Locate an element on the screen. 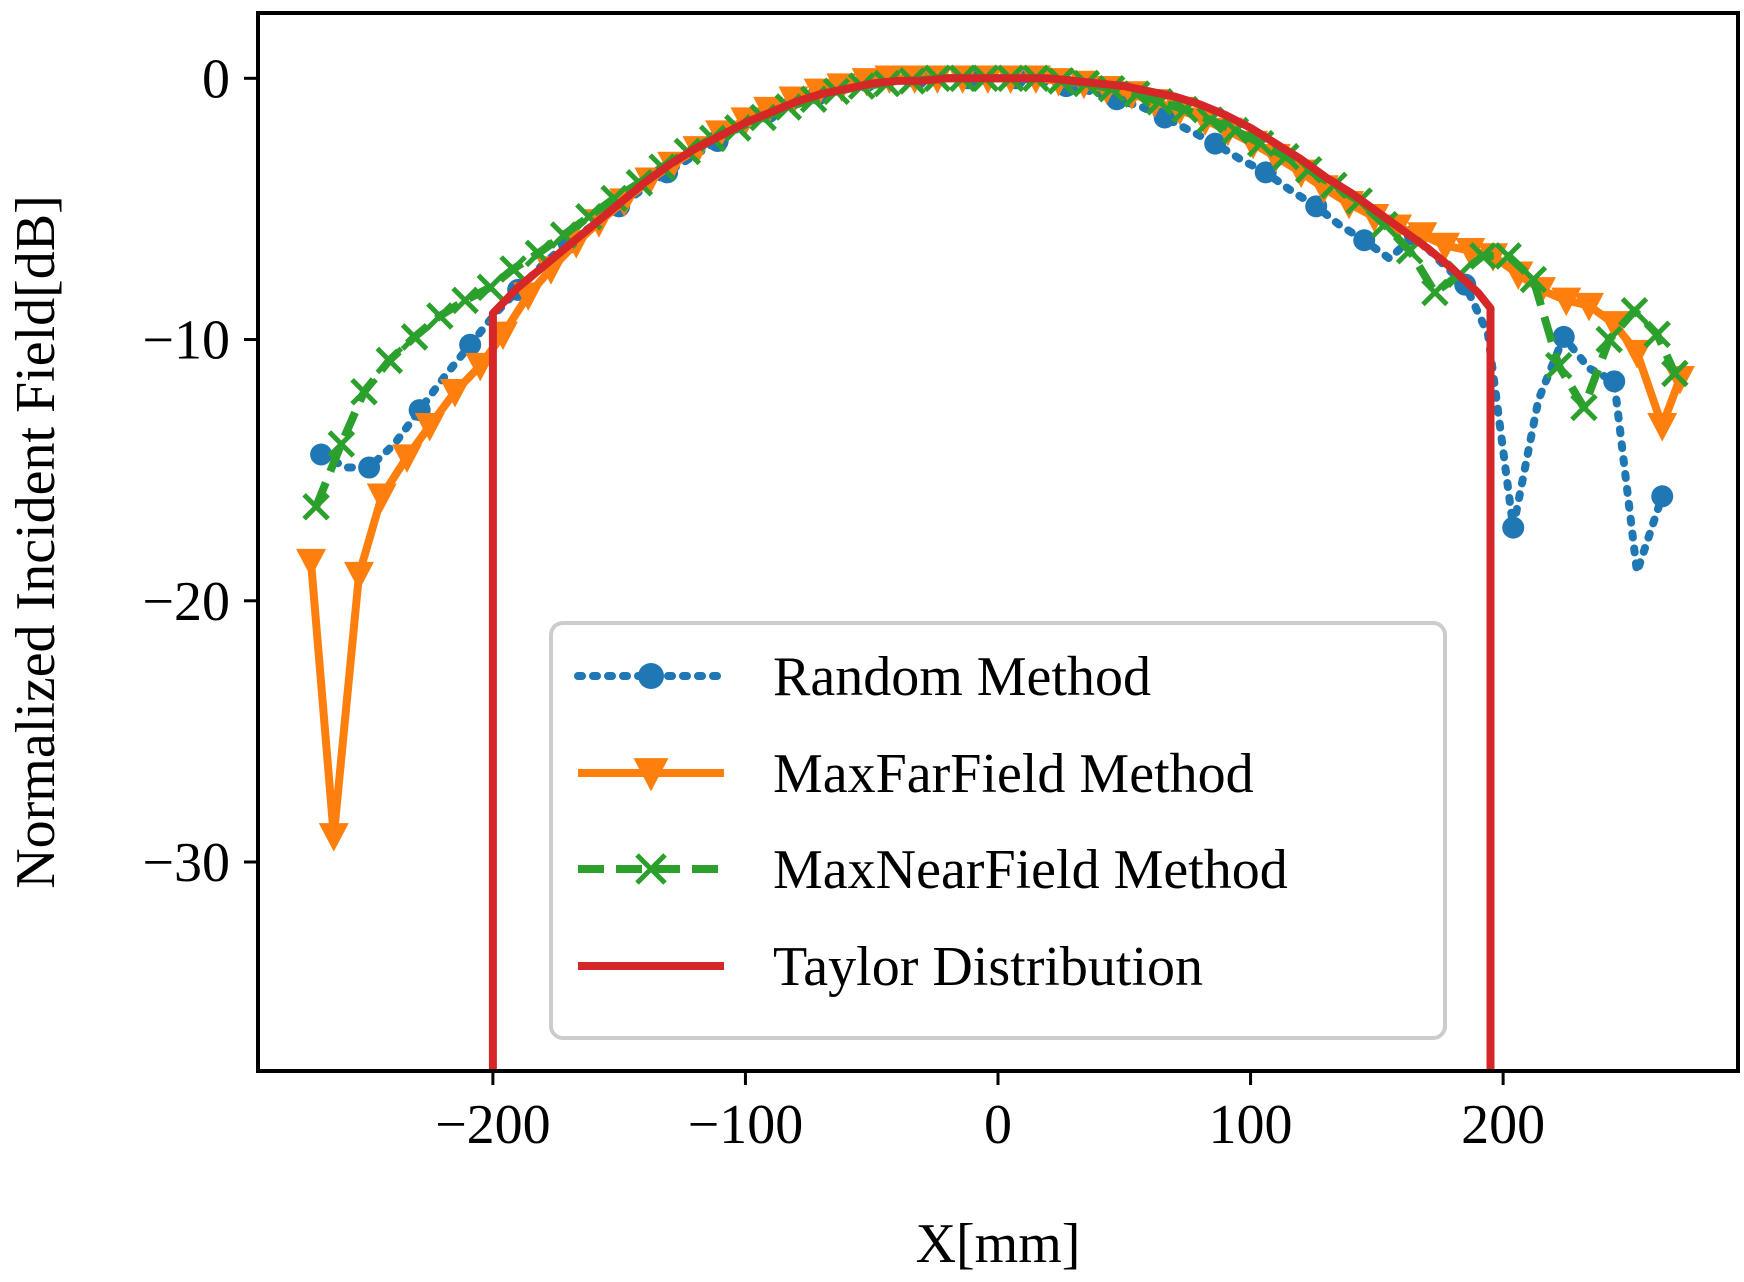 This screenshot has height=1282, width=1744. legend-item: Taylor Distribution is located at coordinates (890, 967).